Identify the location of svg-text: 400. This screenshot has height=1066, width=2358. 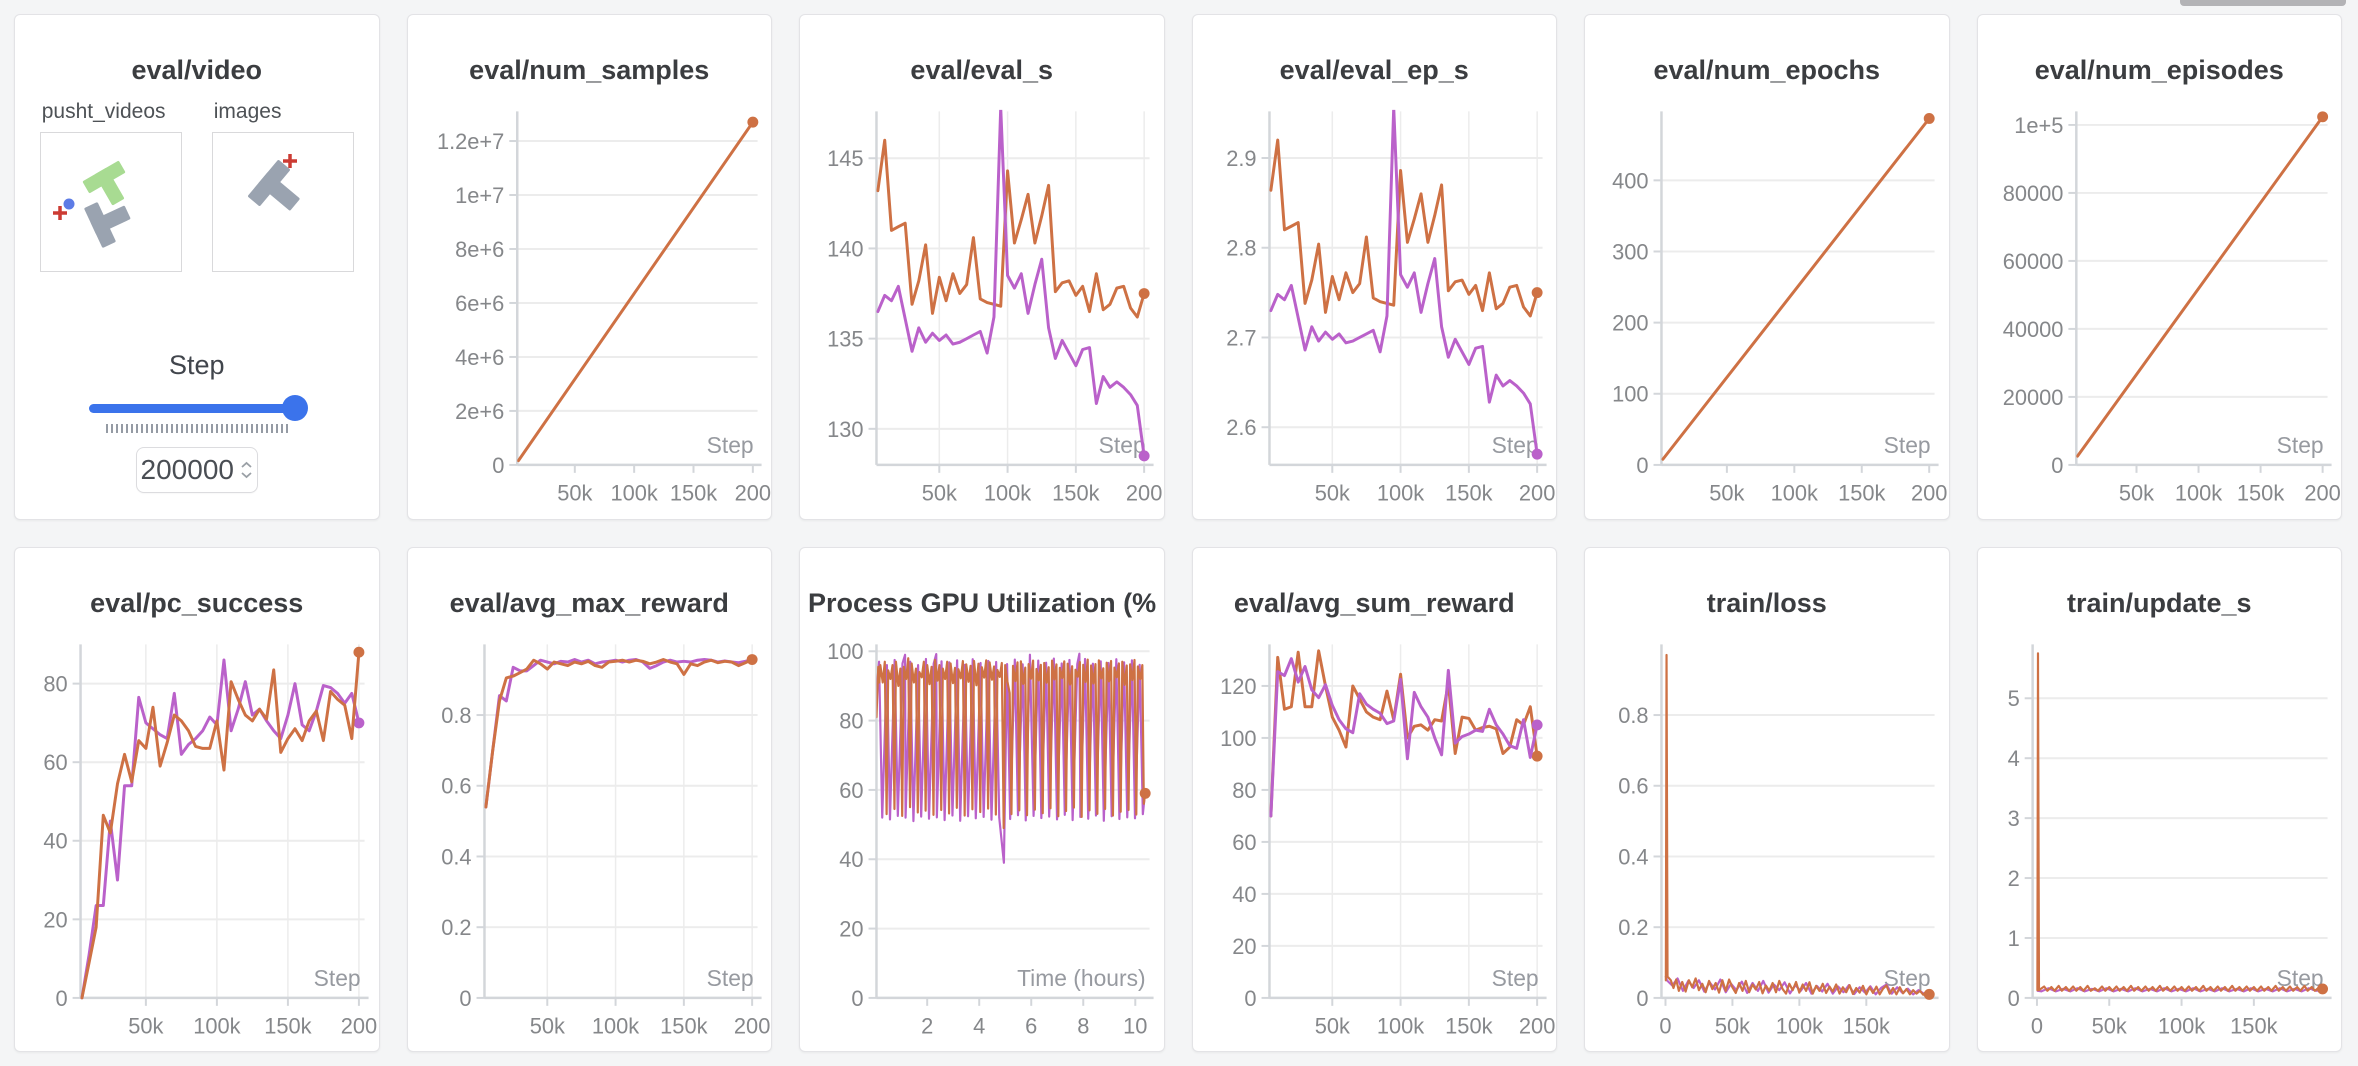
(1630, 180).